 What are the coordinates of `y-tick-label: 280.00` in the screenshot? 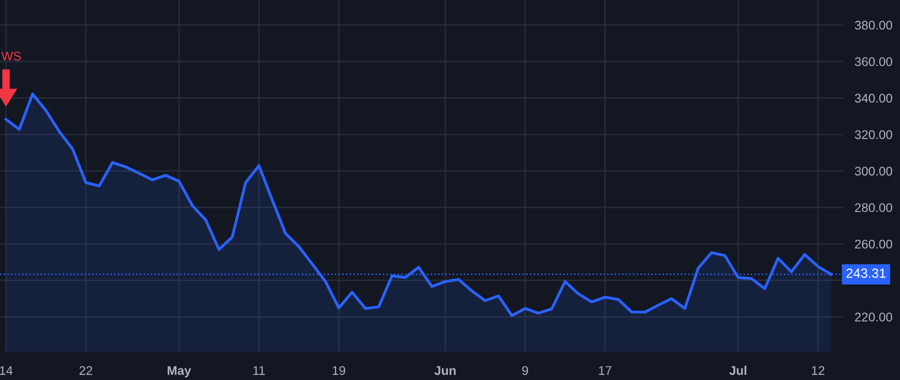 It's located at (873, 207).